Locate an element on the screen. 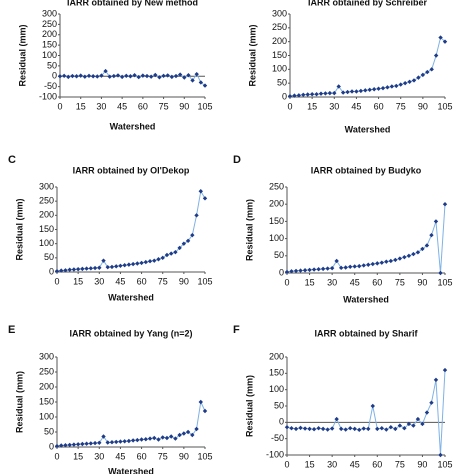 The image size is (474, 474). x-tick-label: 45 is located at coordinates (122, 106).